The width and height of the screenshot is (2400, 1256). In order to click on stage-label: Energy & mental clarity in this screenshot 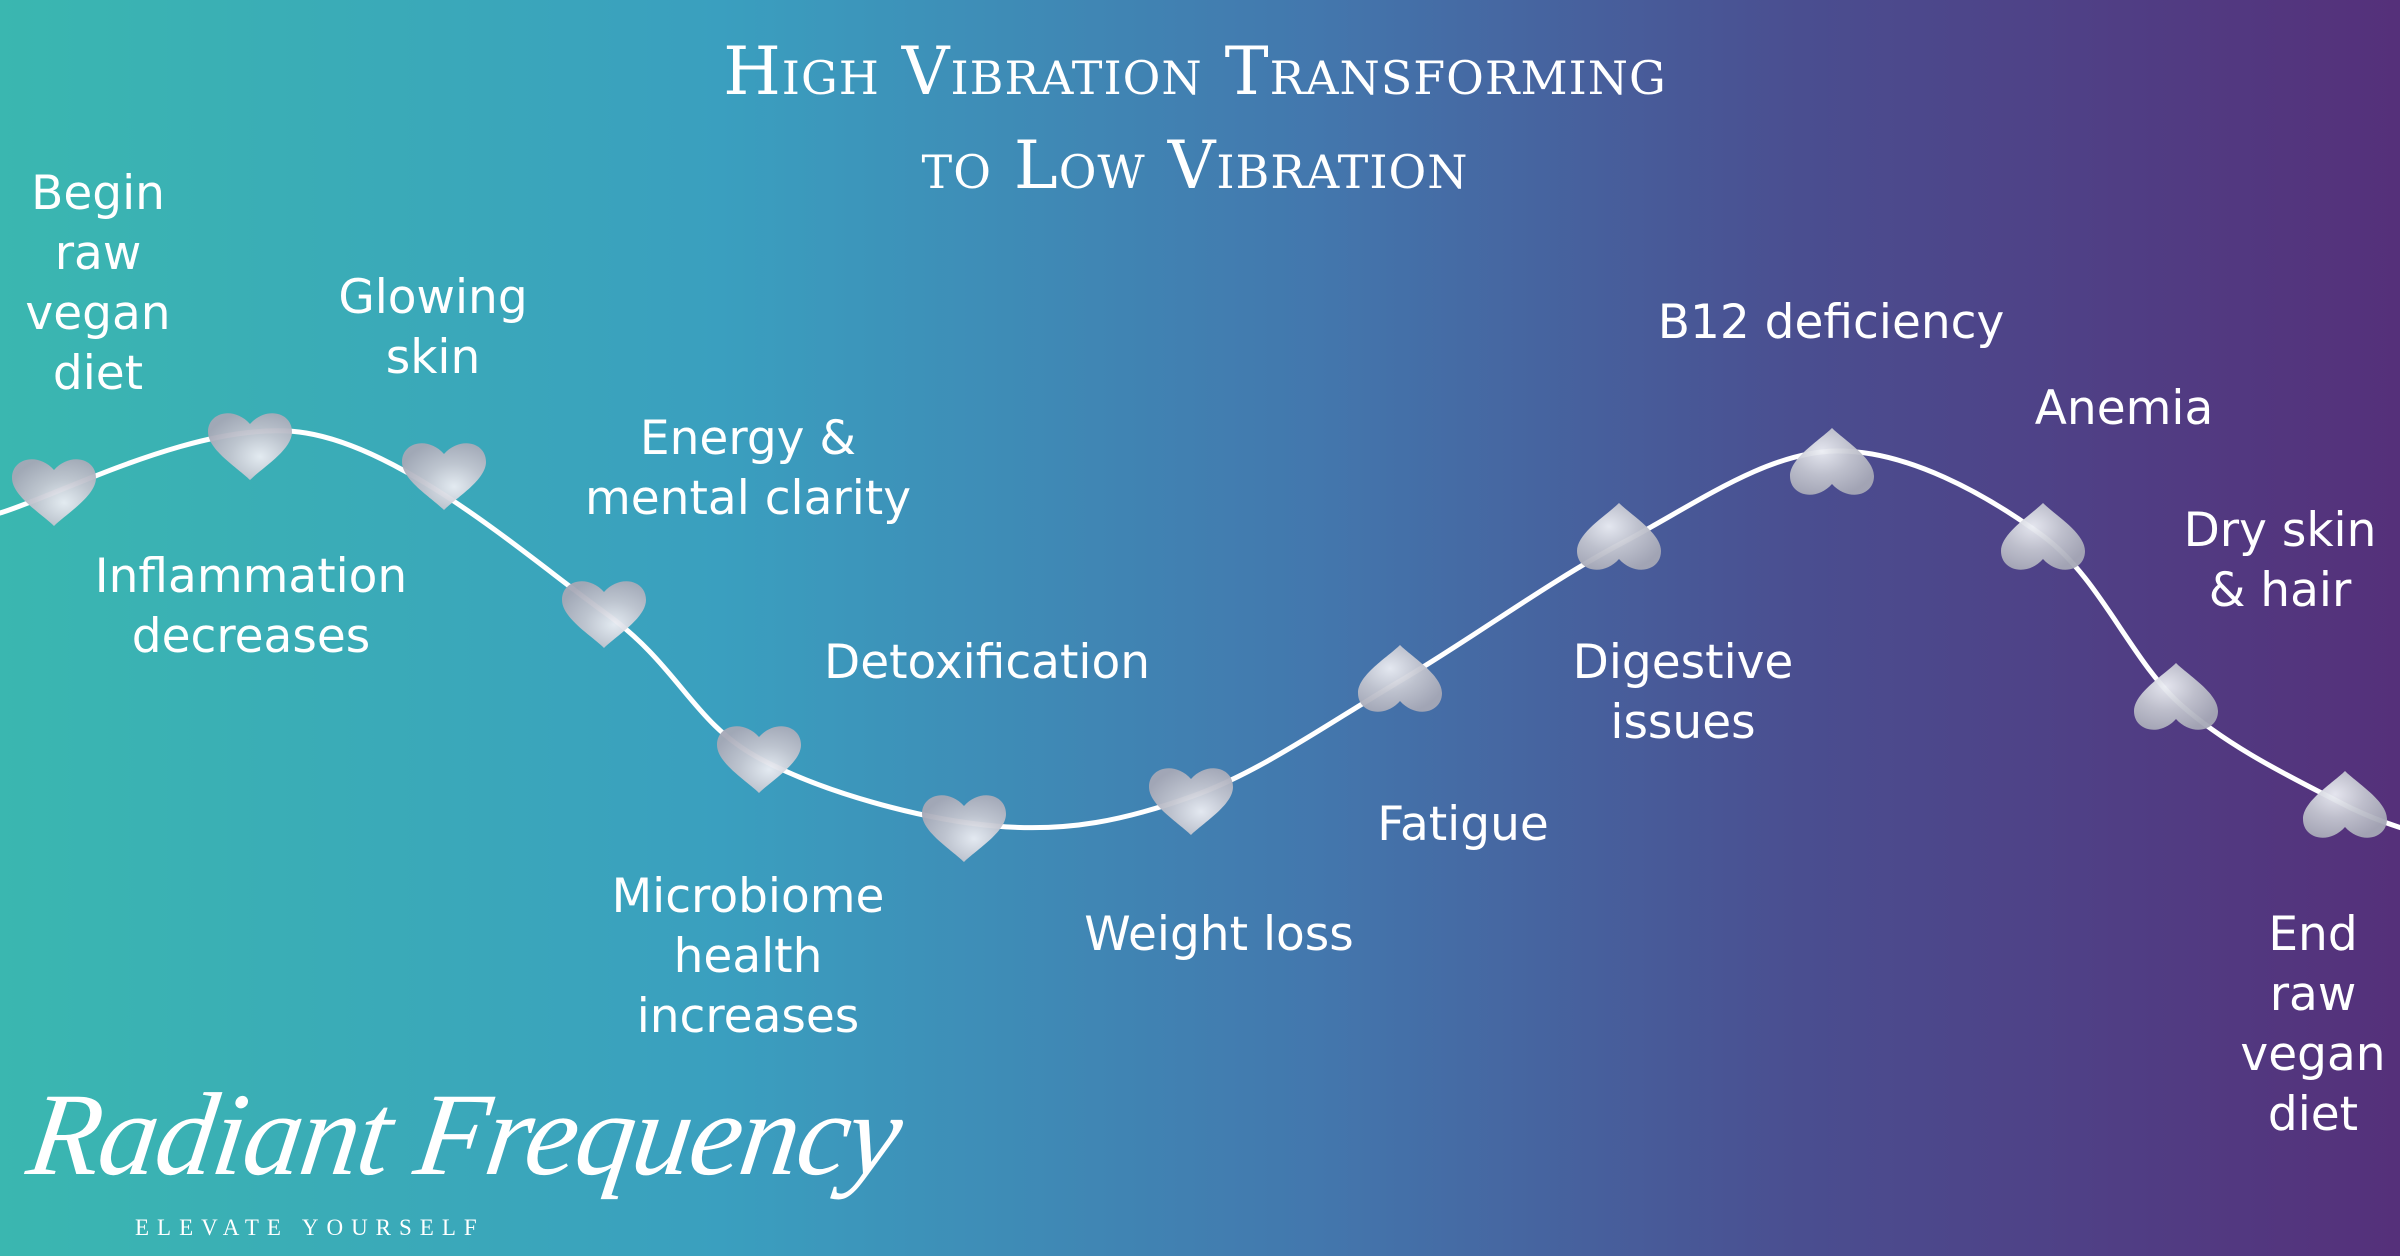, I will do `click(748, 469)`.